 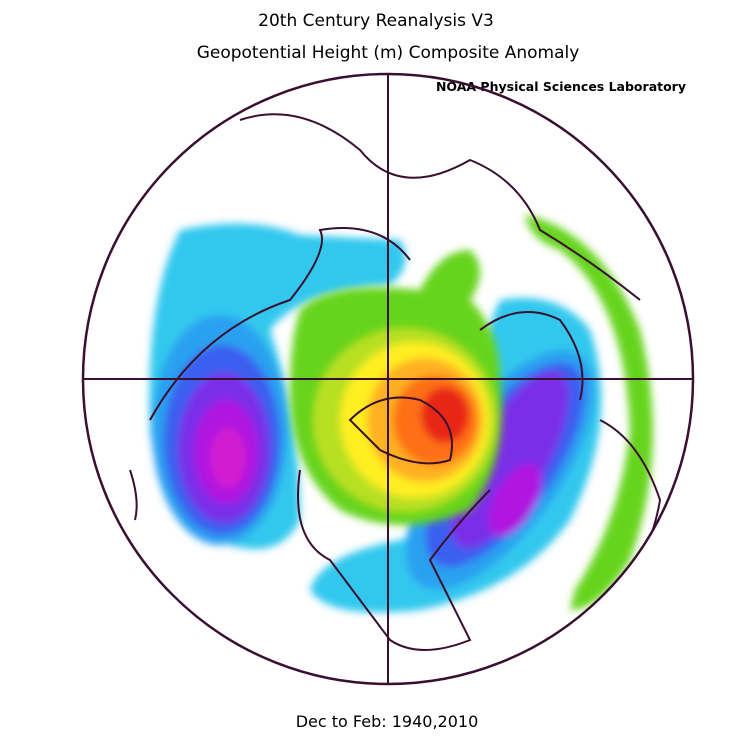 I want to click on eurasia-high, so click(x=589, y=412).